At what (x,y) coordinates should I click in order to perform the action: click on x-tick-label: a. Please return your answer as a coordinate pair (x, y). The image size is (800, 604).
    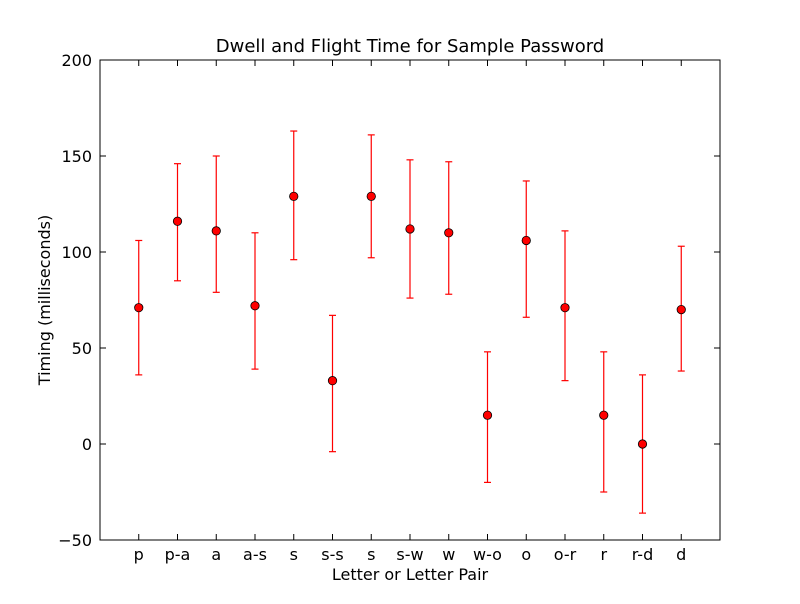
    Looking at the image, I should click on (216, 554).